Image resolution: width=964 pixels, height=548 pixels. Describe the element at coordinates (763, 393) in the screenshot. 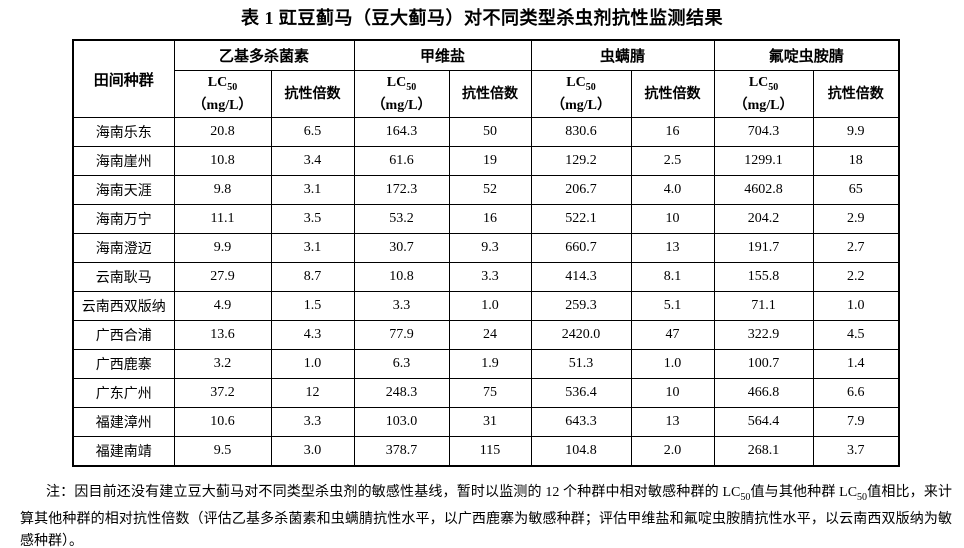

I see `value-cell: 466.8` at that location.